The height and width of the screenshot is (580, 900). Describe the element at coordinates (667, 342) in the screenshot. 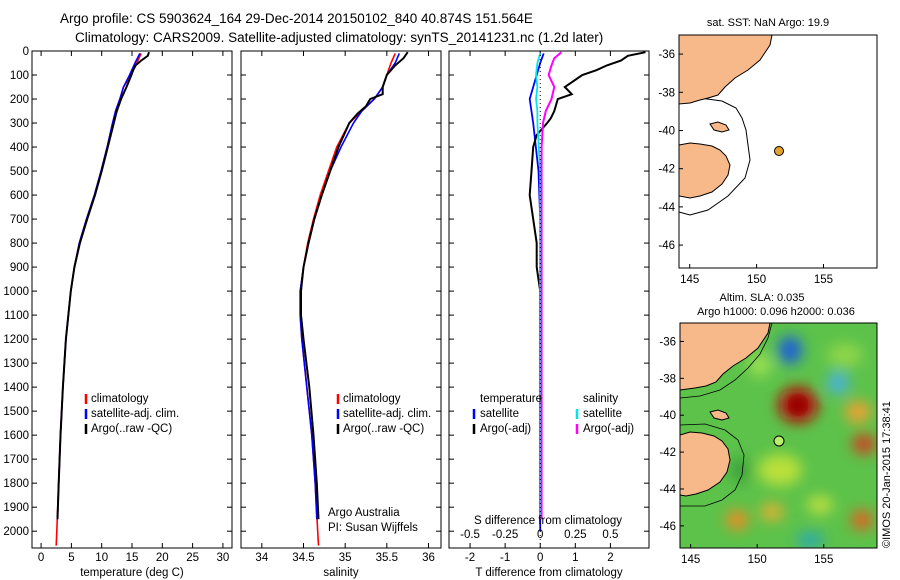

I see `sla-map-ytick-label: -36` at that location.